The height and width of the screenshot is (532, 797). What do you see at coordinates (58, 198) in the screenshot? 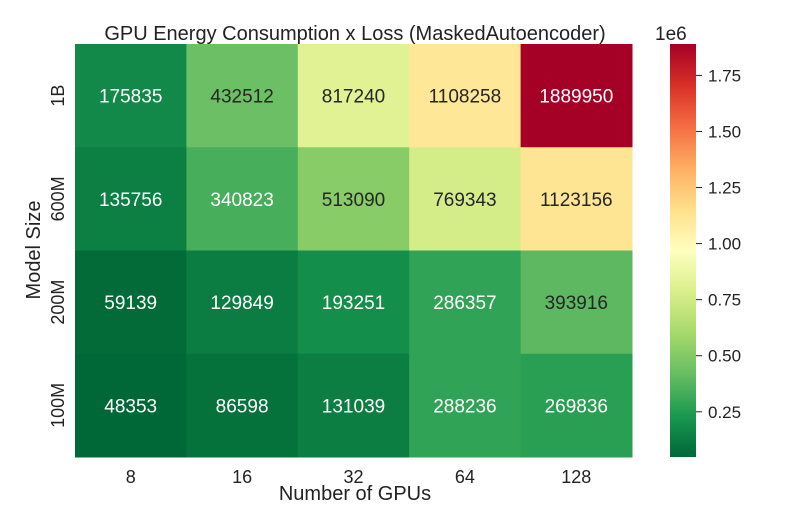
I see `y-tick-label: 600M` at bounding box center [58, 198].